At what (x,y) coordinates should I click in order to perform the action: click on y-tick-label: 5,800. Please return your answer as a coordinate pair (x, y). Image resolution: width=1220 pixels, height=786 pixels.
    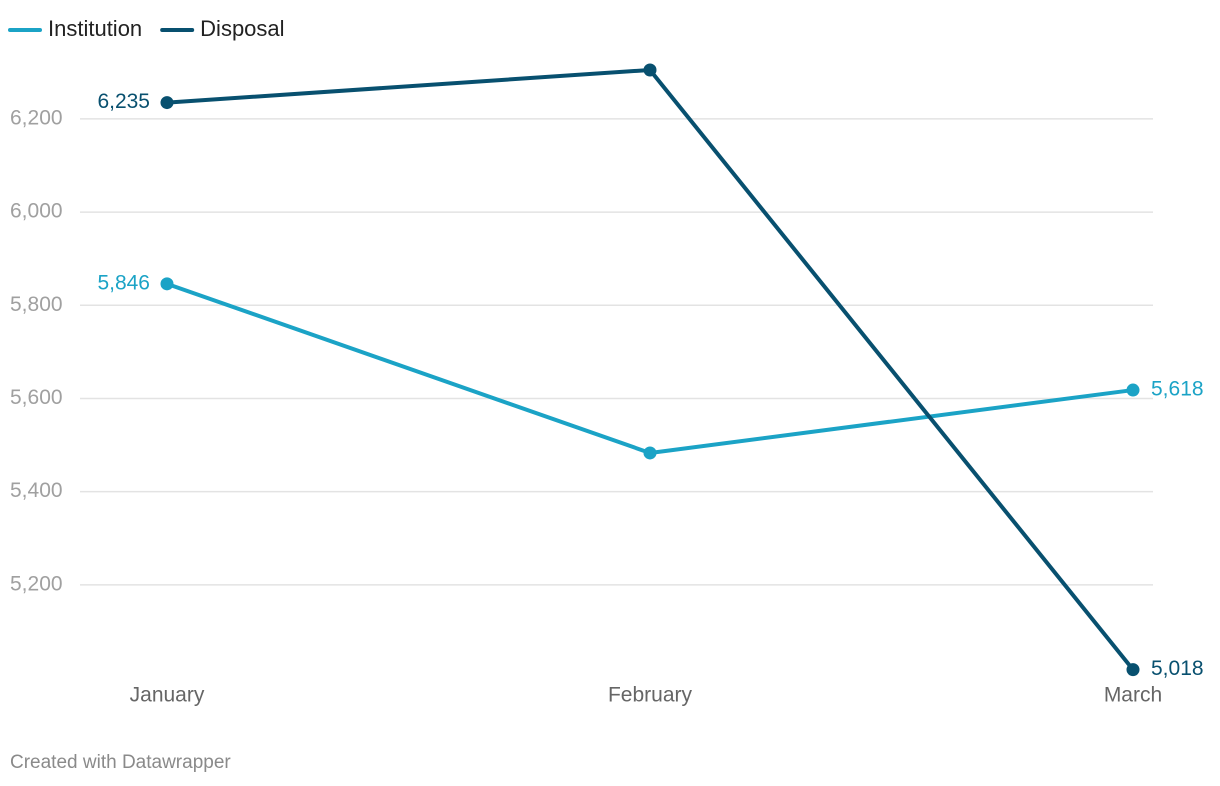
    Looking at the image, I should click on (36, 304).